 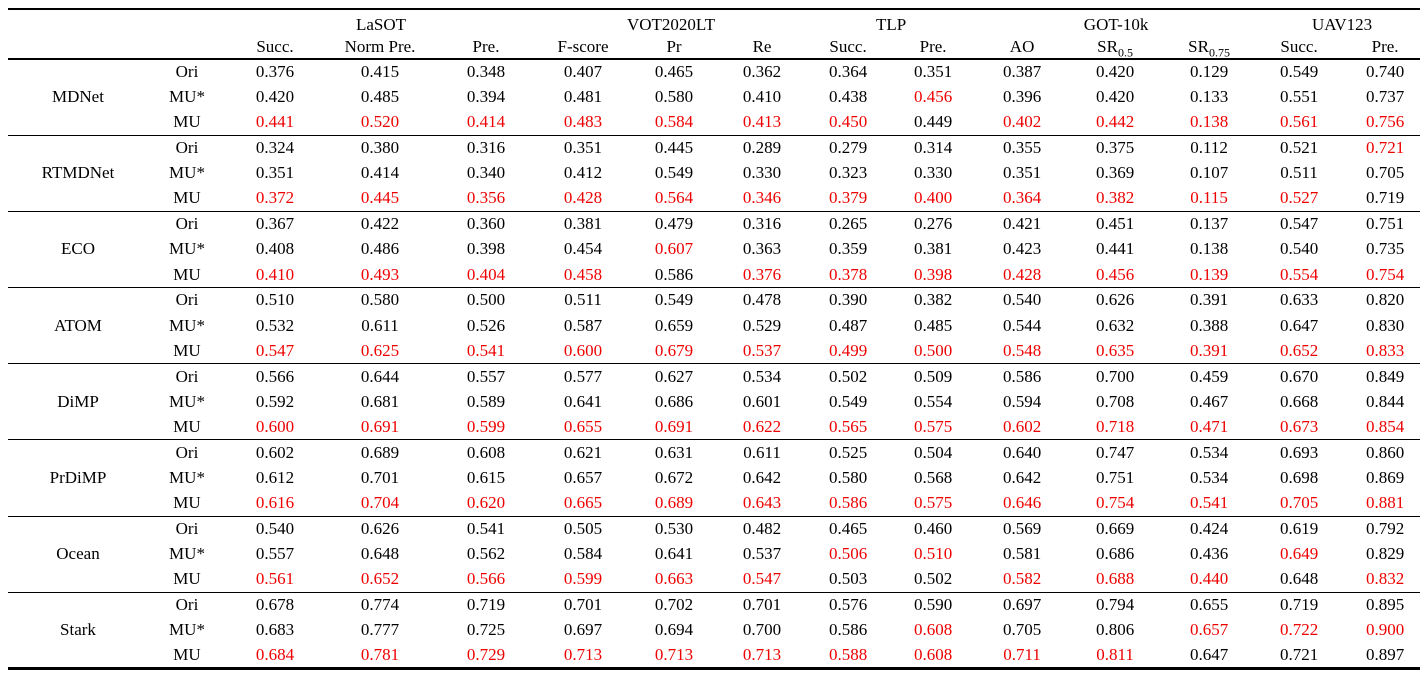 What do you see at coordinates (933, 173) in the screenshot?
I see `metric-value: 0.330` at bounding box center [933, 173].